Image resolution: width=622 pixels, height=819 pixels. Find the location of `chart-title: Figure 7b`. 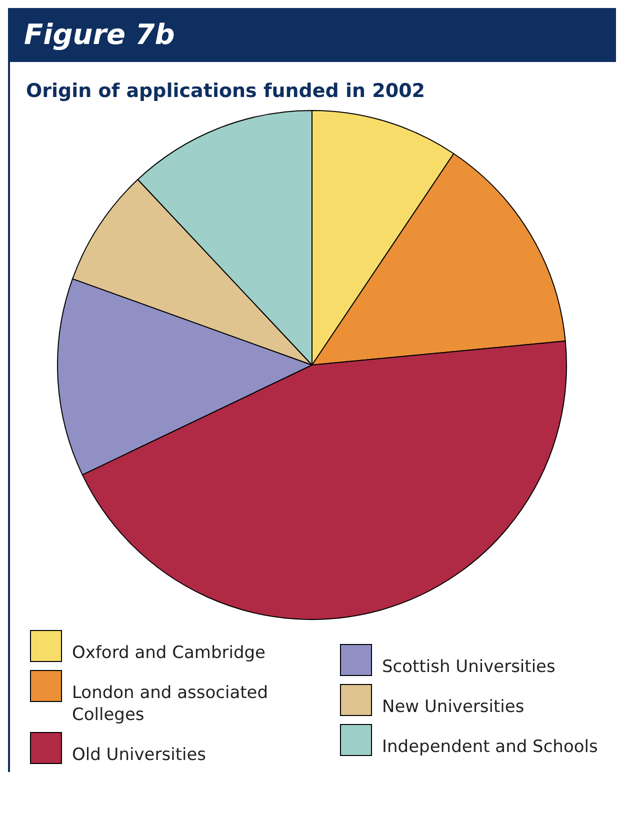

chart-title: Figure 7b is located at coordinates (313, 35).